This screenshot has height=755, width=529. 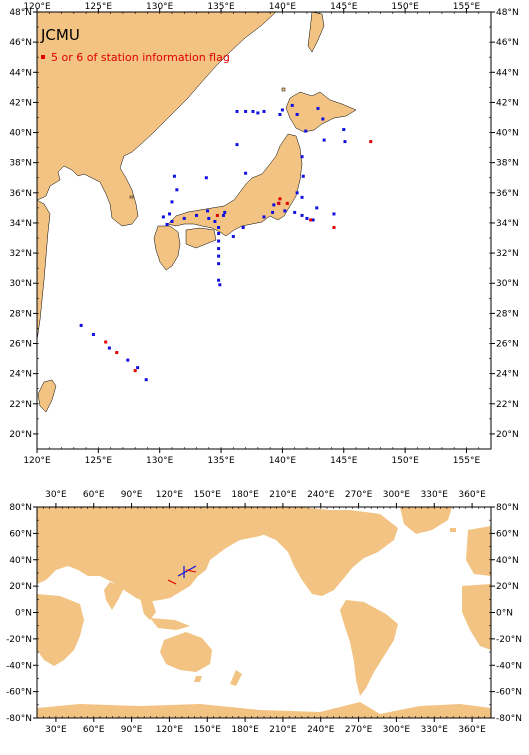 What do you see at coordinates (132, 495) in the screenshot?
I see `lon-tick-label-top: 90°E` at bounding box center [132, 495].